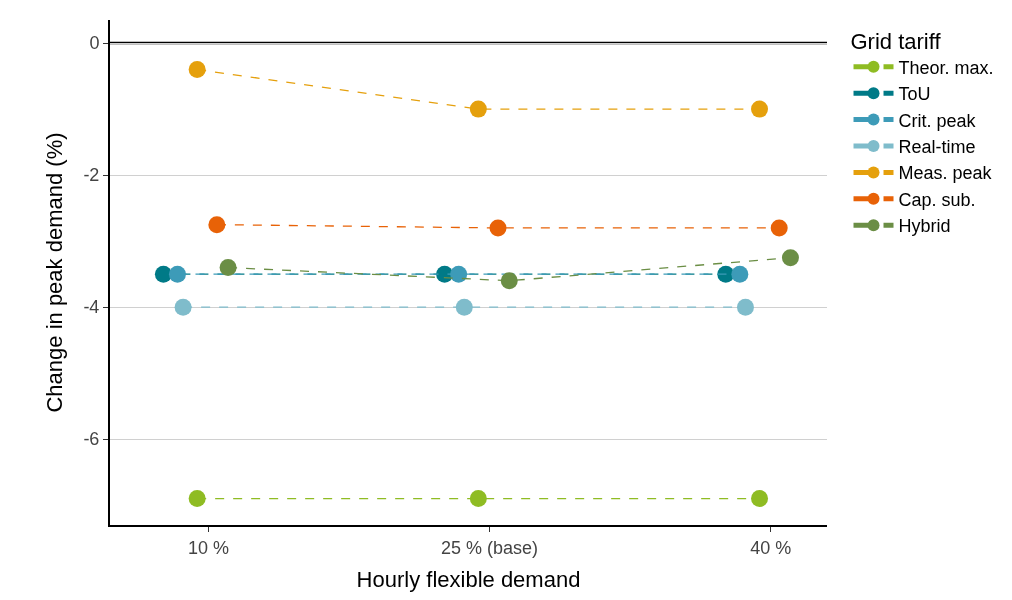 The width and height of the screenshot is (1012, 600). Describe the element at coordinates (937, 199) in the screenshot. I see `legend-label: Cap. sub.` at that location.